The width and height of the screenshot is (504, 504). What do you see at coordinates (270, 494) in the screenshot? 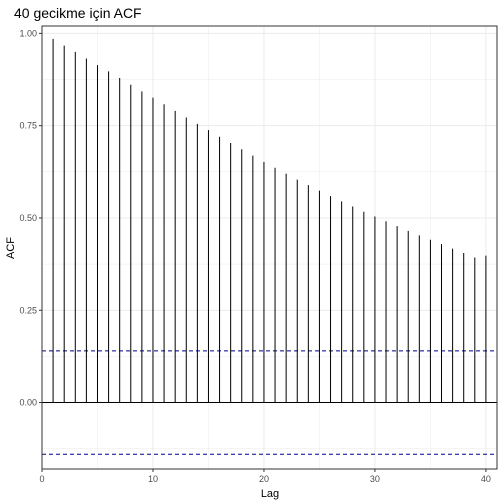
I see `x-axis-label: Lag` at bounding box center [270, 494].